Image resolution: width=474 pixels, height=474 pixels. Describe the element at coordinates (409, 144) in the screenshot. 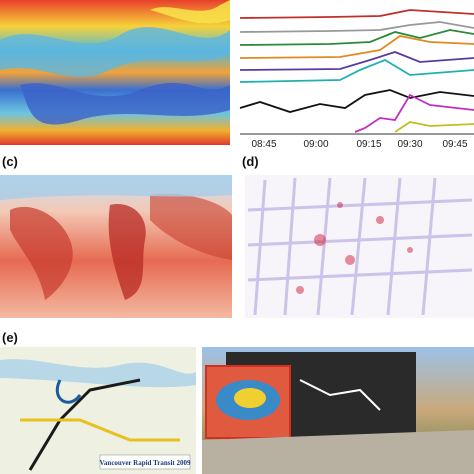

I see `time-tick-label: 09:30` at that location.